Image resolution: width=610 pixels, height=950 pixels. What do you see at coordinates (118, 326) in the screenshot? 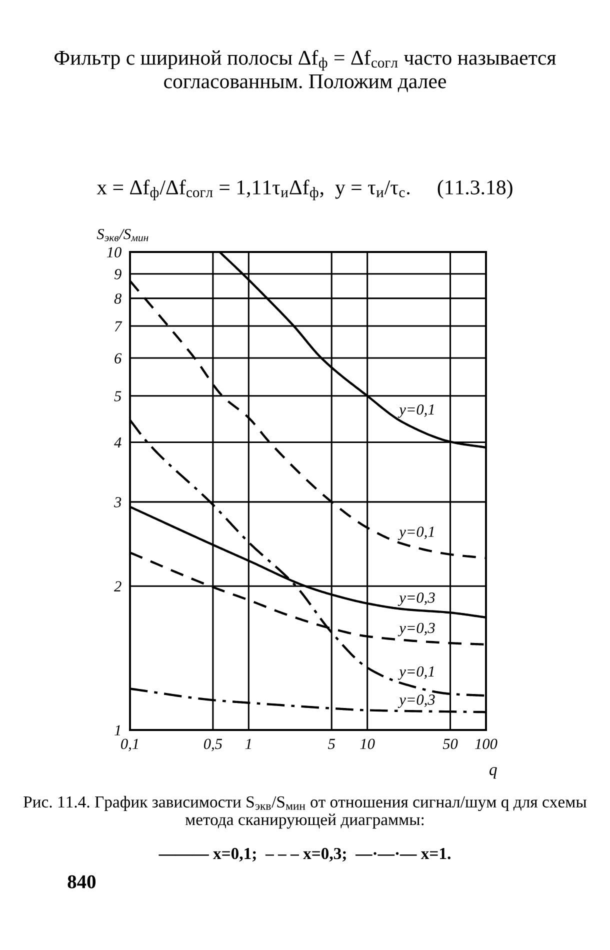
I see `y-tick-label: 7` at bounding box center [118, 326].